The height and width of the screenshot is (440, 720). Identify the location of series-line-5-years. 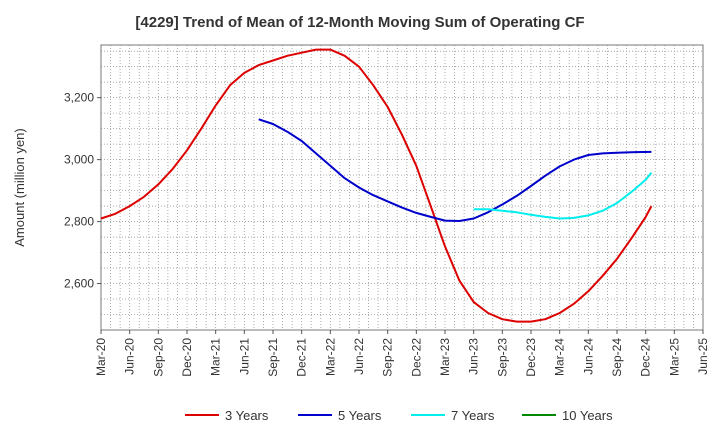
(455, 170).